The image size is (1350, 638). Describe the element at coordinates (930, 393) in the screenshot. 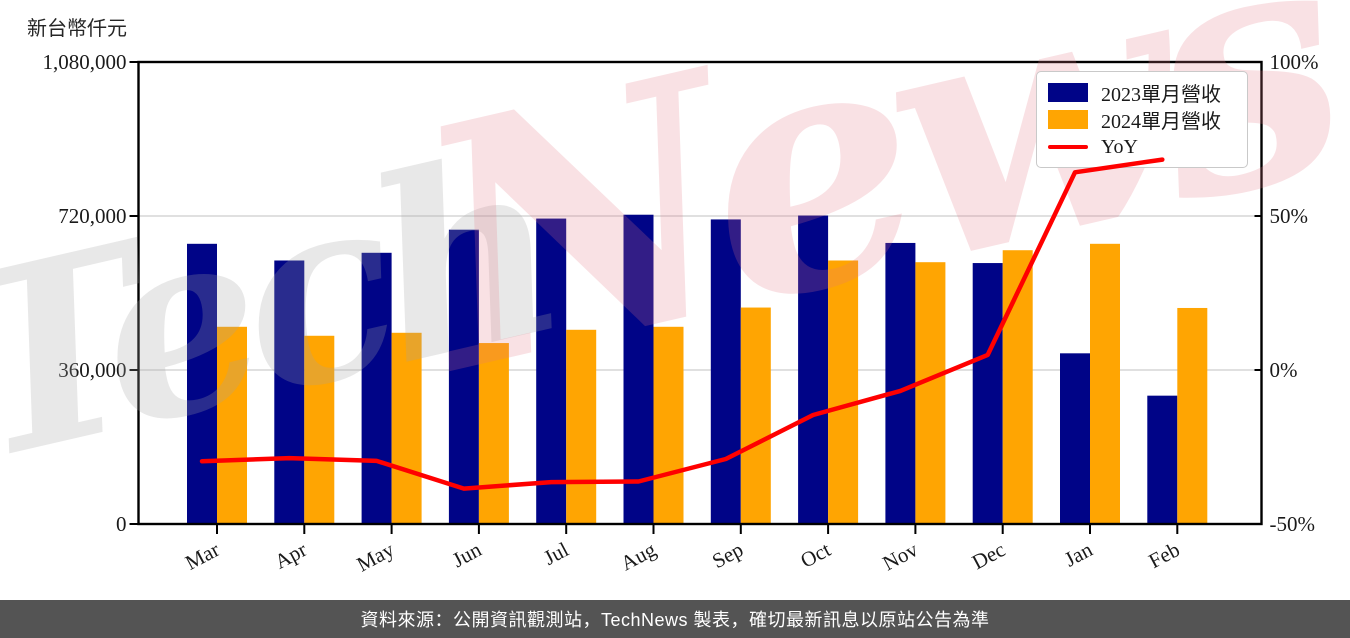

I see `bar-2024單月營收-Nov` at that location.